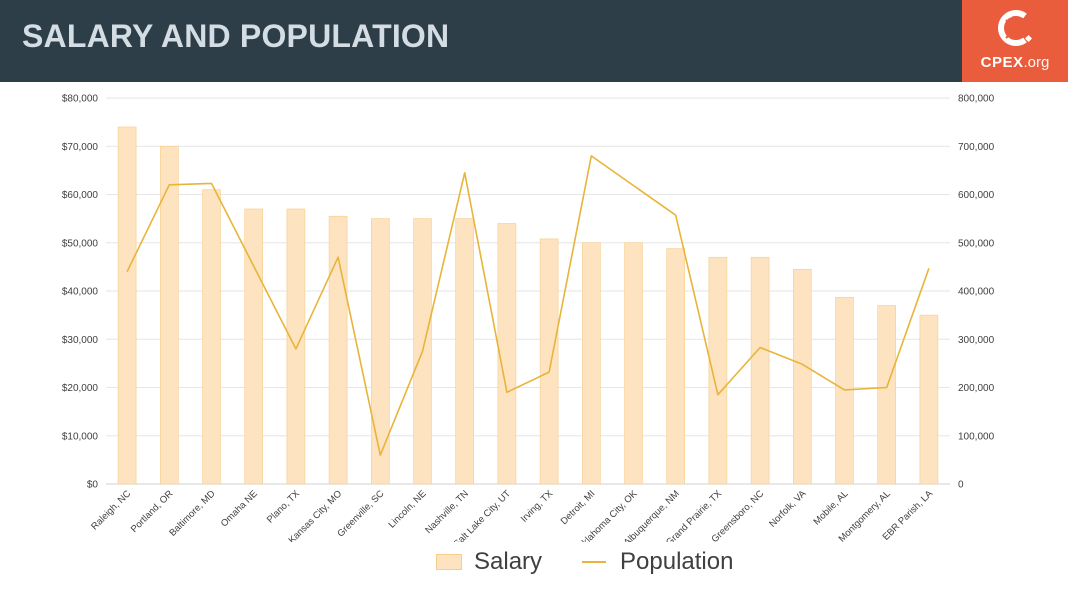 The image size is (1068, 596). I want to click on x-category-label: Norfolk, VA, so click(788, 509).